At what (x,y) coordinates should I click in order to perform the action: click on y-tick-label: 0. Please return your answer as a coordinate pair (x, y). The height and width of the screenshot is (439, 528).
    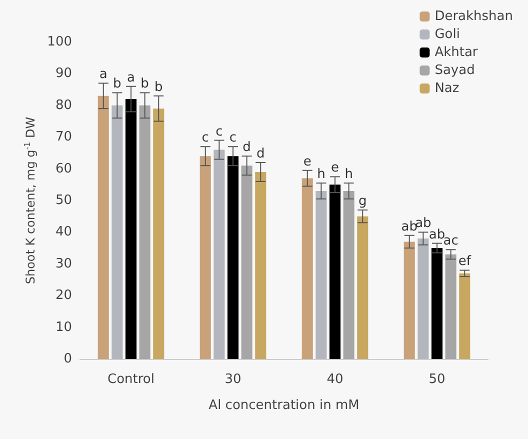
    Looking at the image, I should click on (68, 359).